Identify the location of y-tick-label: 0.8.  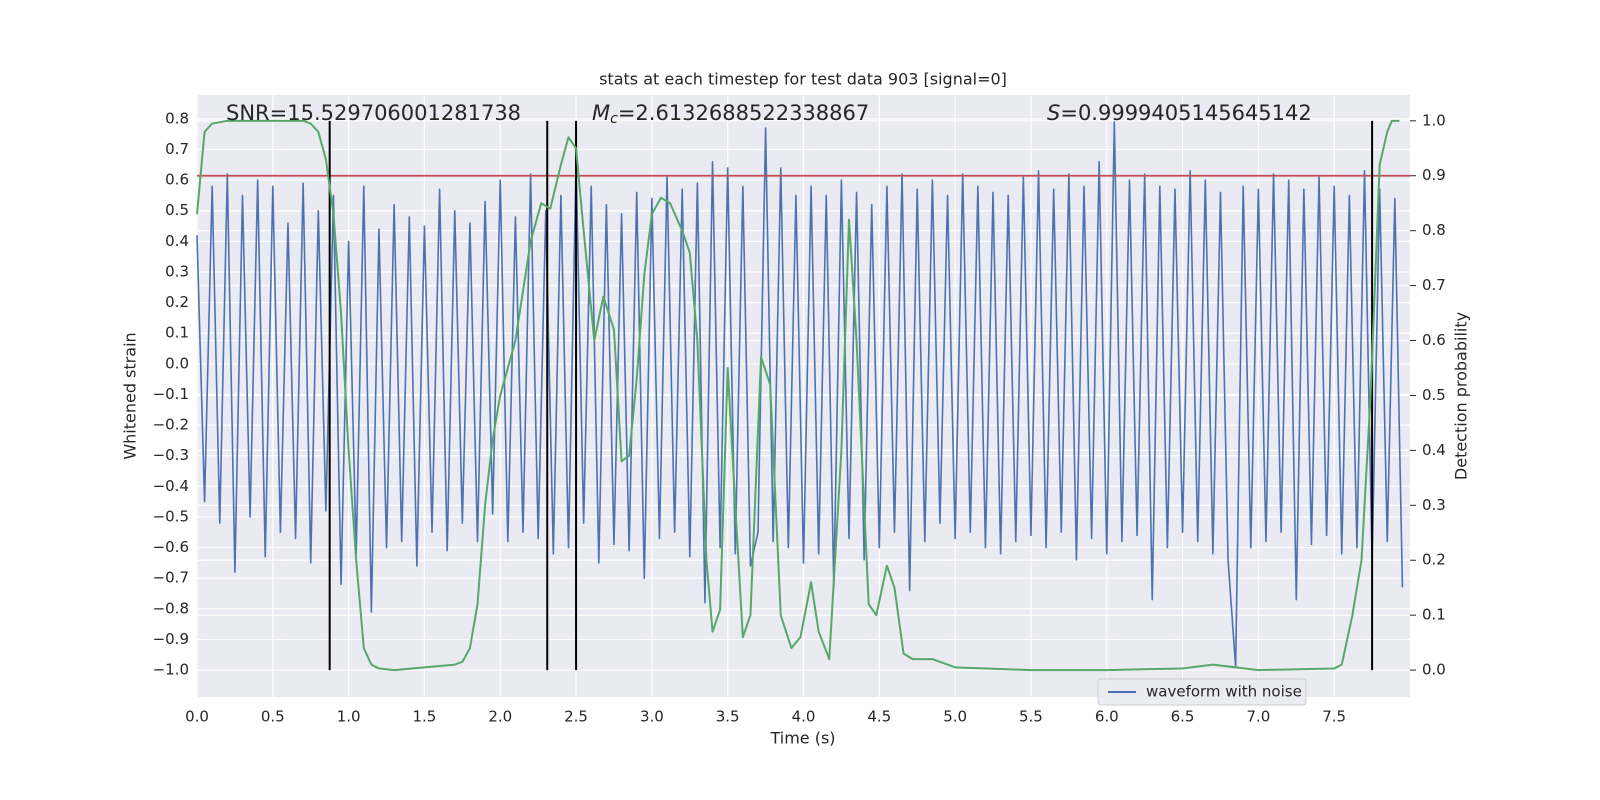
(177, 118).